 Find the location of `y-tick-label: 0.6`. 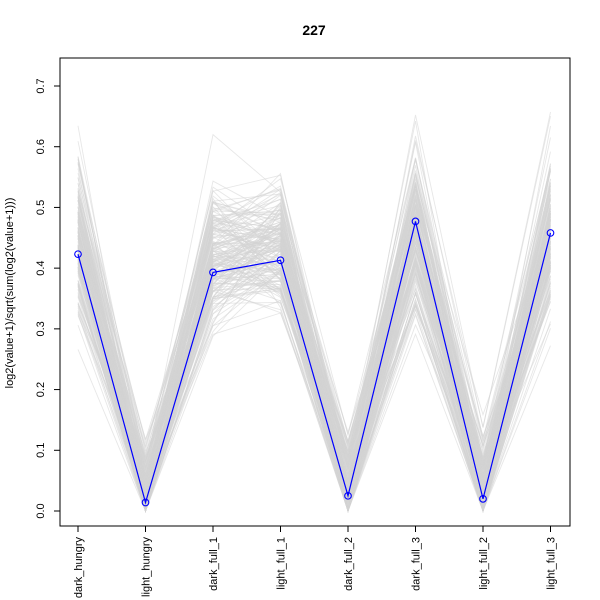

y-tick-label: 0.6 is located at coordinates (41, 146).